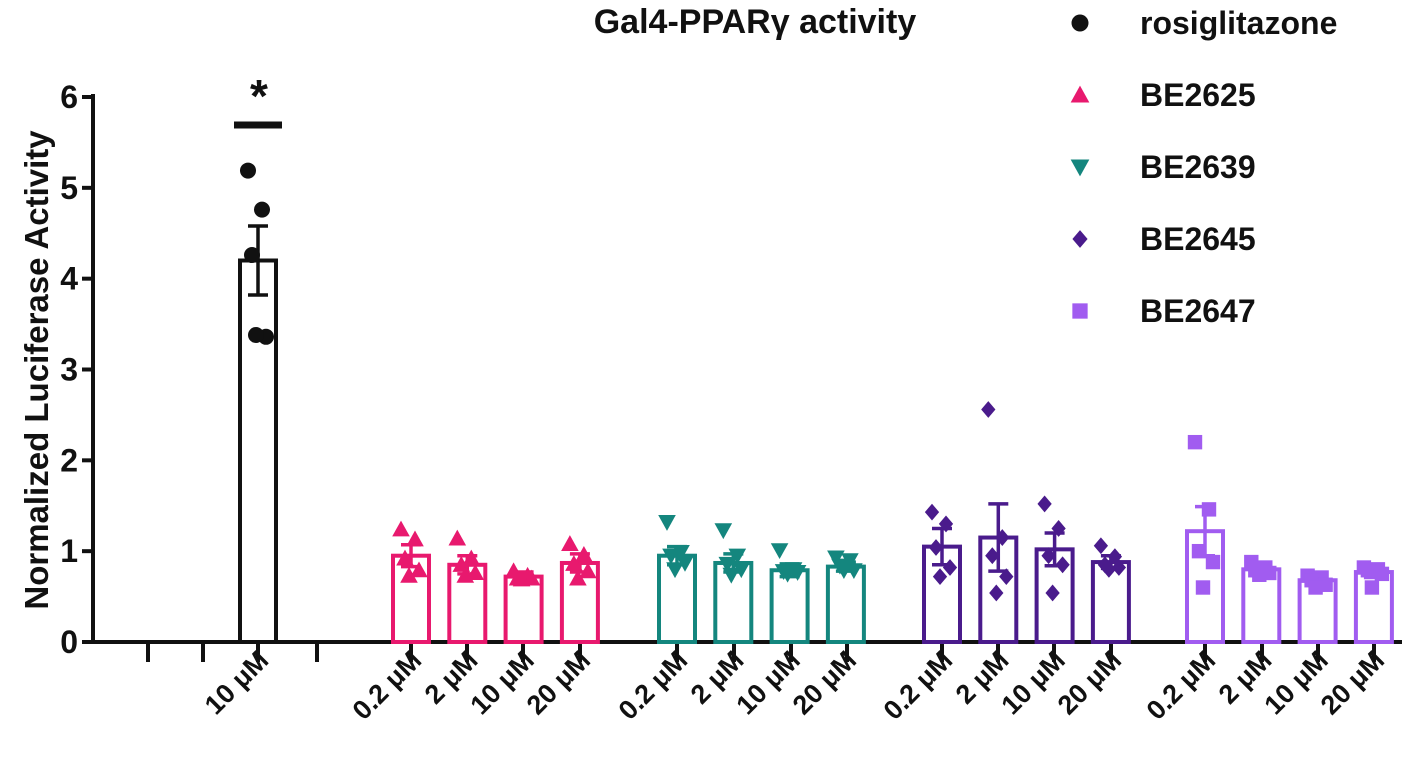  I want to click on legend-label: BE2647, so click(1198, 311).